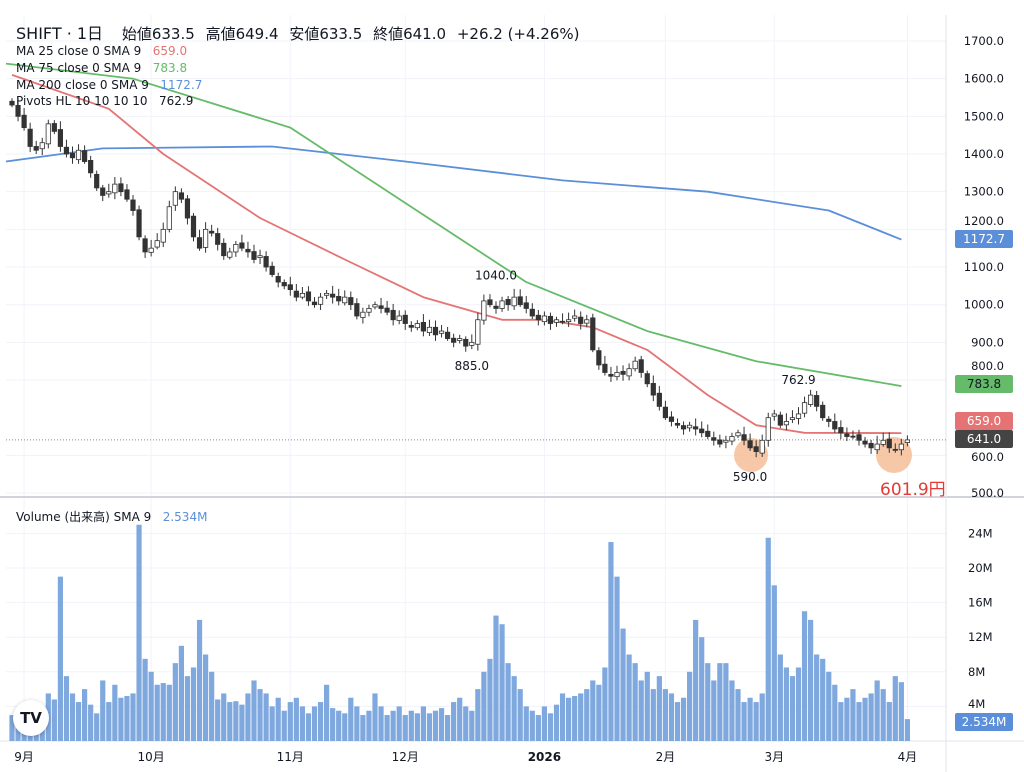 The width and height of the screenshot is (1024, 772). I want to click on volume-legend: Volume (出来高) SMA 9 2.534M, so click(111, 516).